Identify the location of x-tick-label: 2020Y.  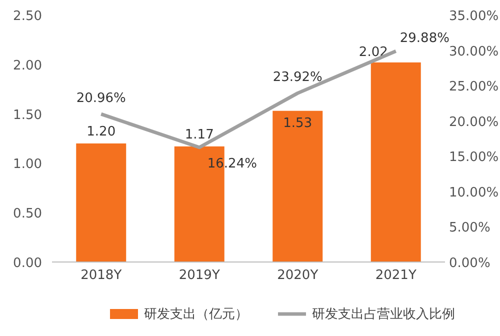
(297, 275).